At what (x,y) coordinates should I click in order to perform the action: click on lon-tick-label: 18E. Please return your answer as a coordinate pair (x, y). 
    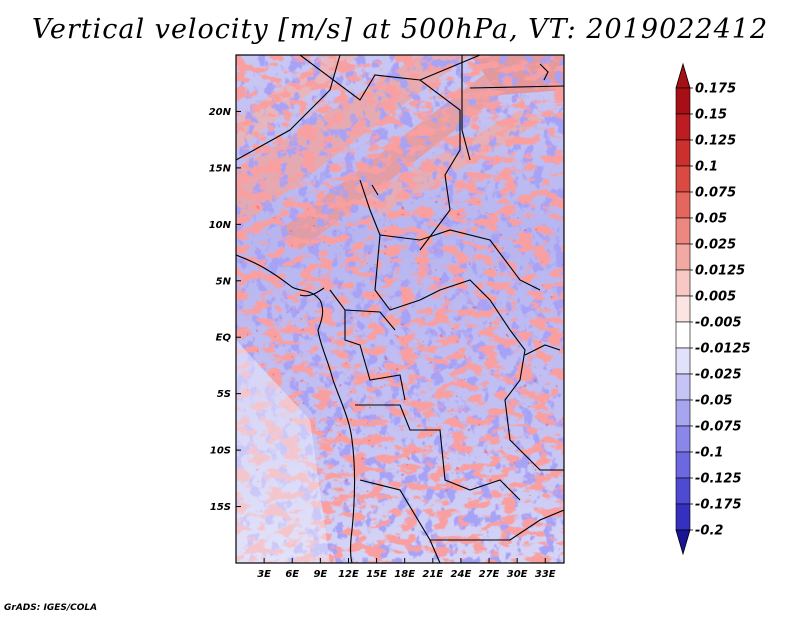
    Looking at the image, I should click on (404, 574).